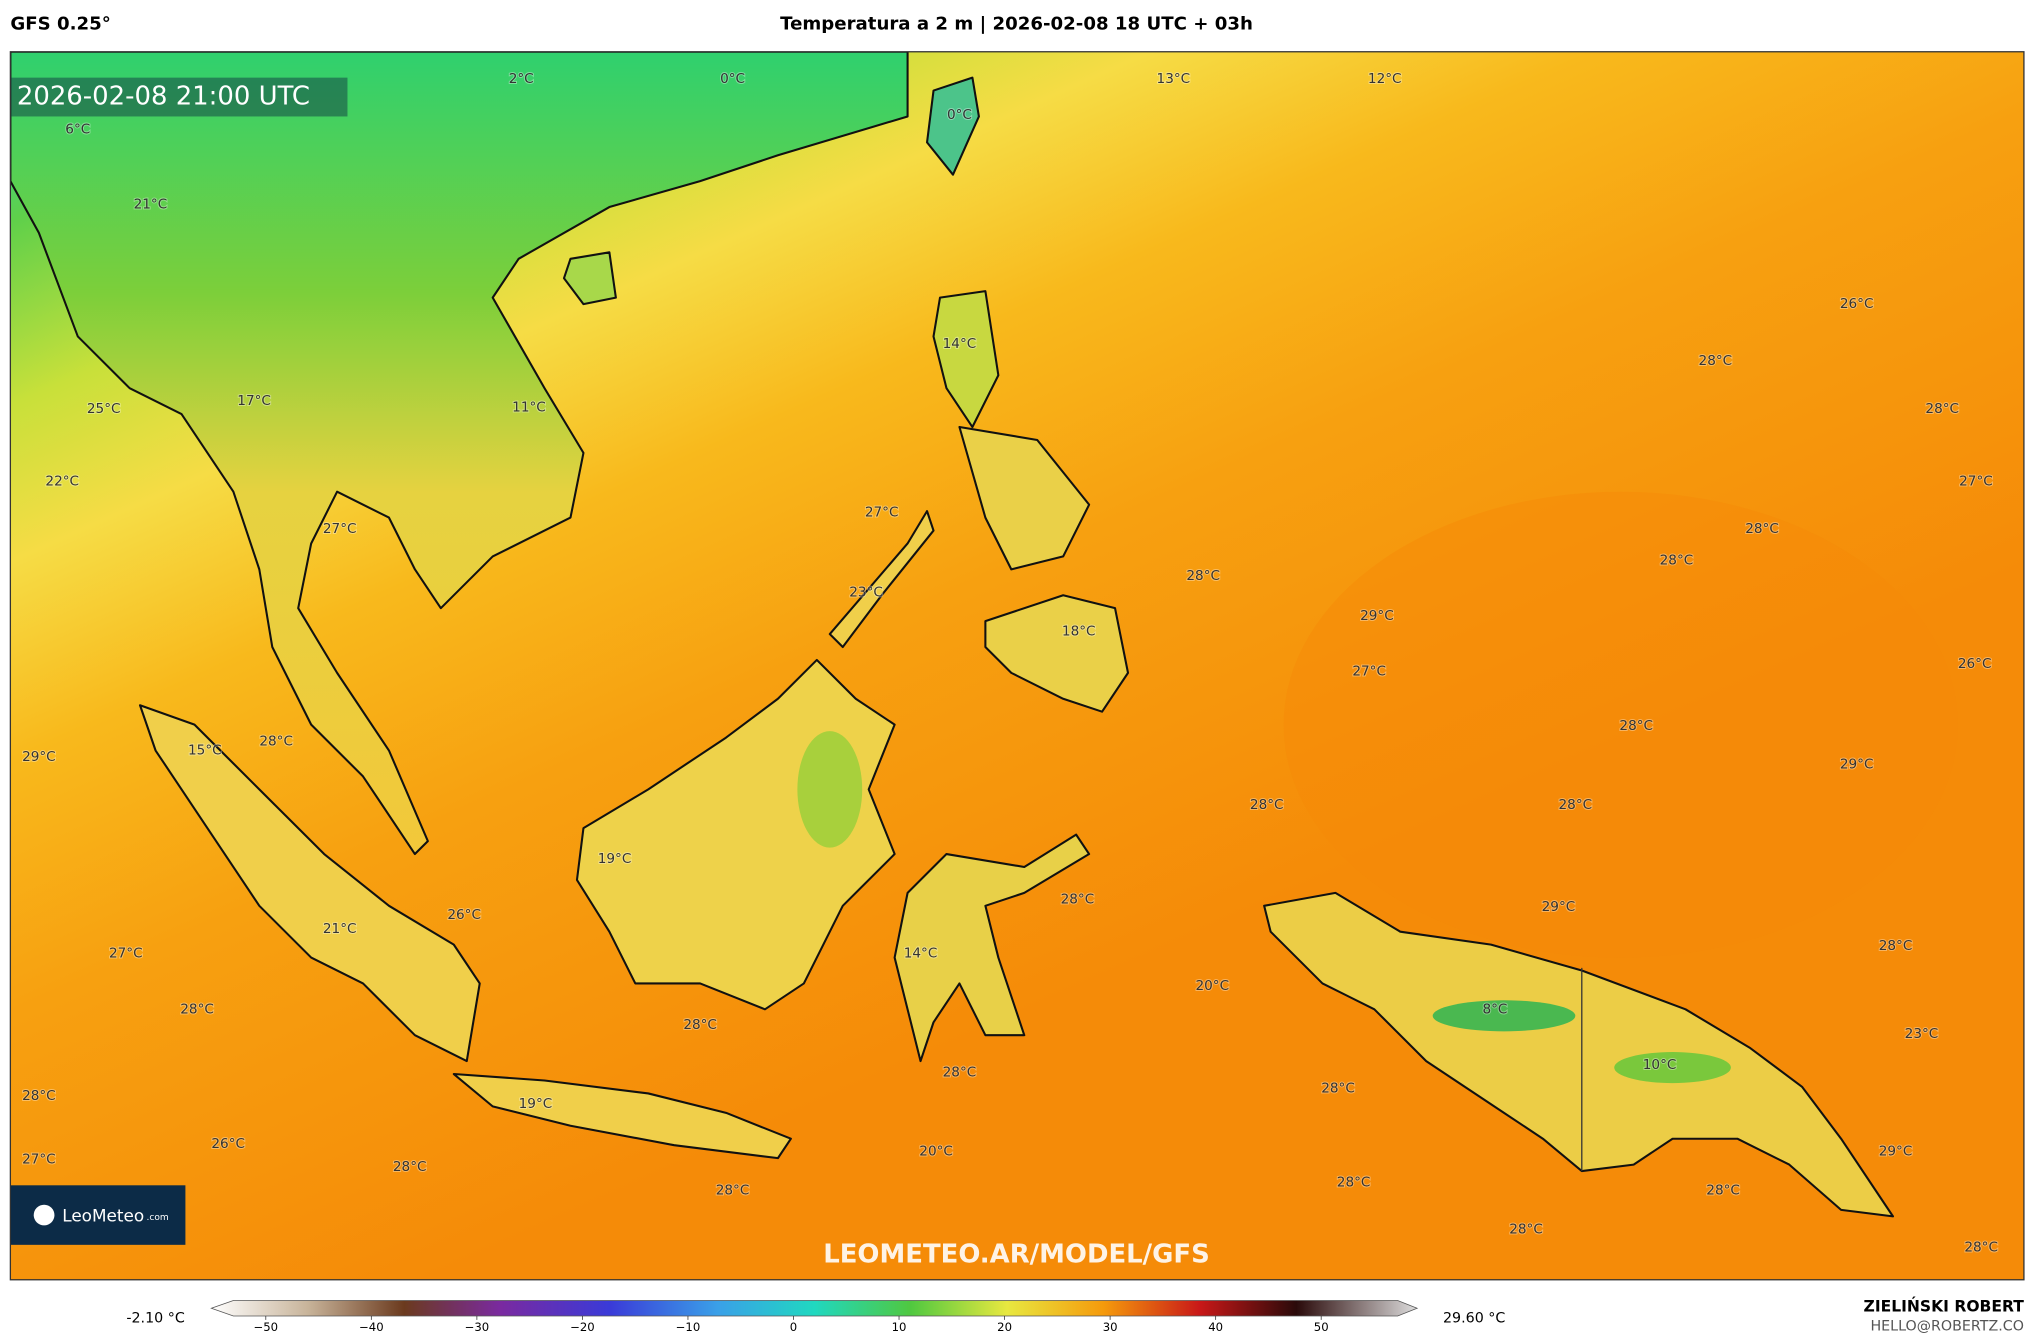  Describe the element at coordinates (1946, 1326) in the screenshot. I see `email: HELLO@ROBERTZ.CO` at that location.